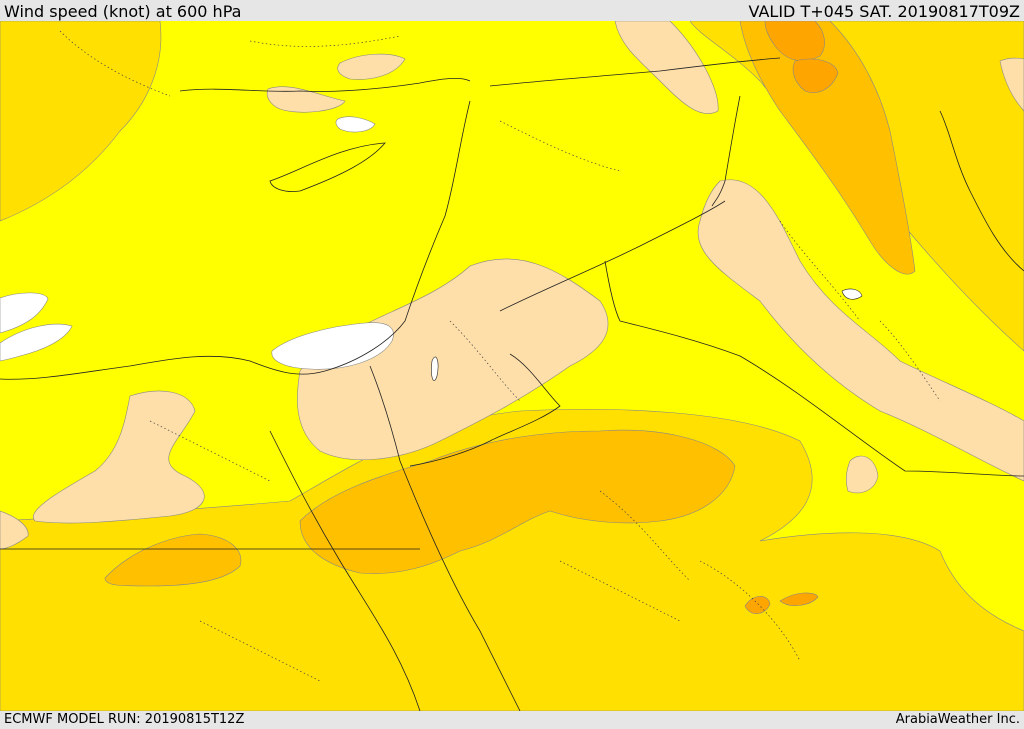 Image resolution: width=1024 pixels, height=729 pixels. Describe the element at coordinates (1011, 84) in the screenshot. I see `wind-contour-beige-ne` at that location.